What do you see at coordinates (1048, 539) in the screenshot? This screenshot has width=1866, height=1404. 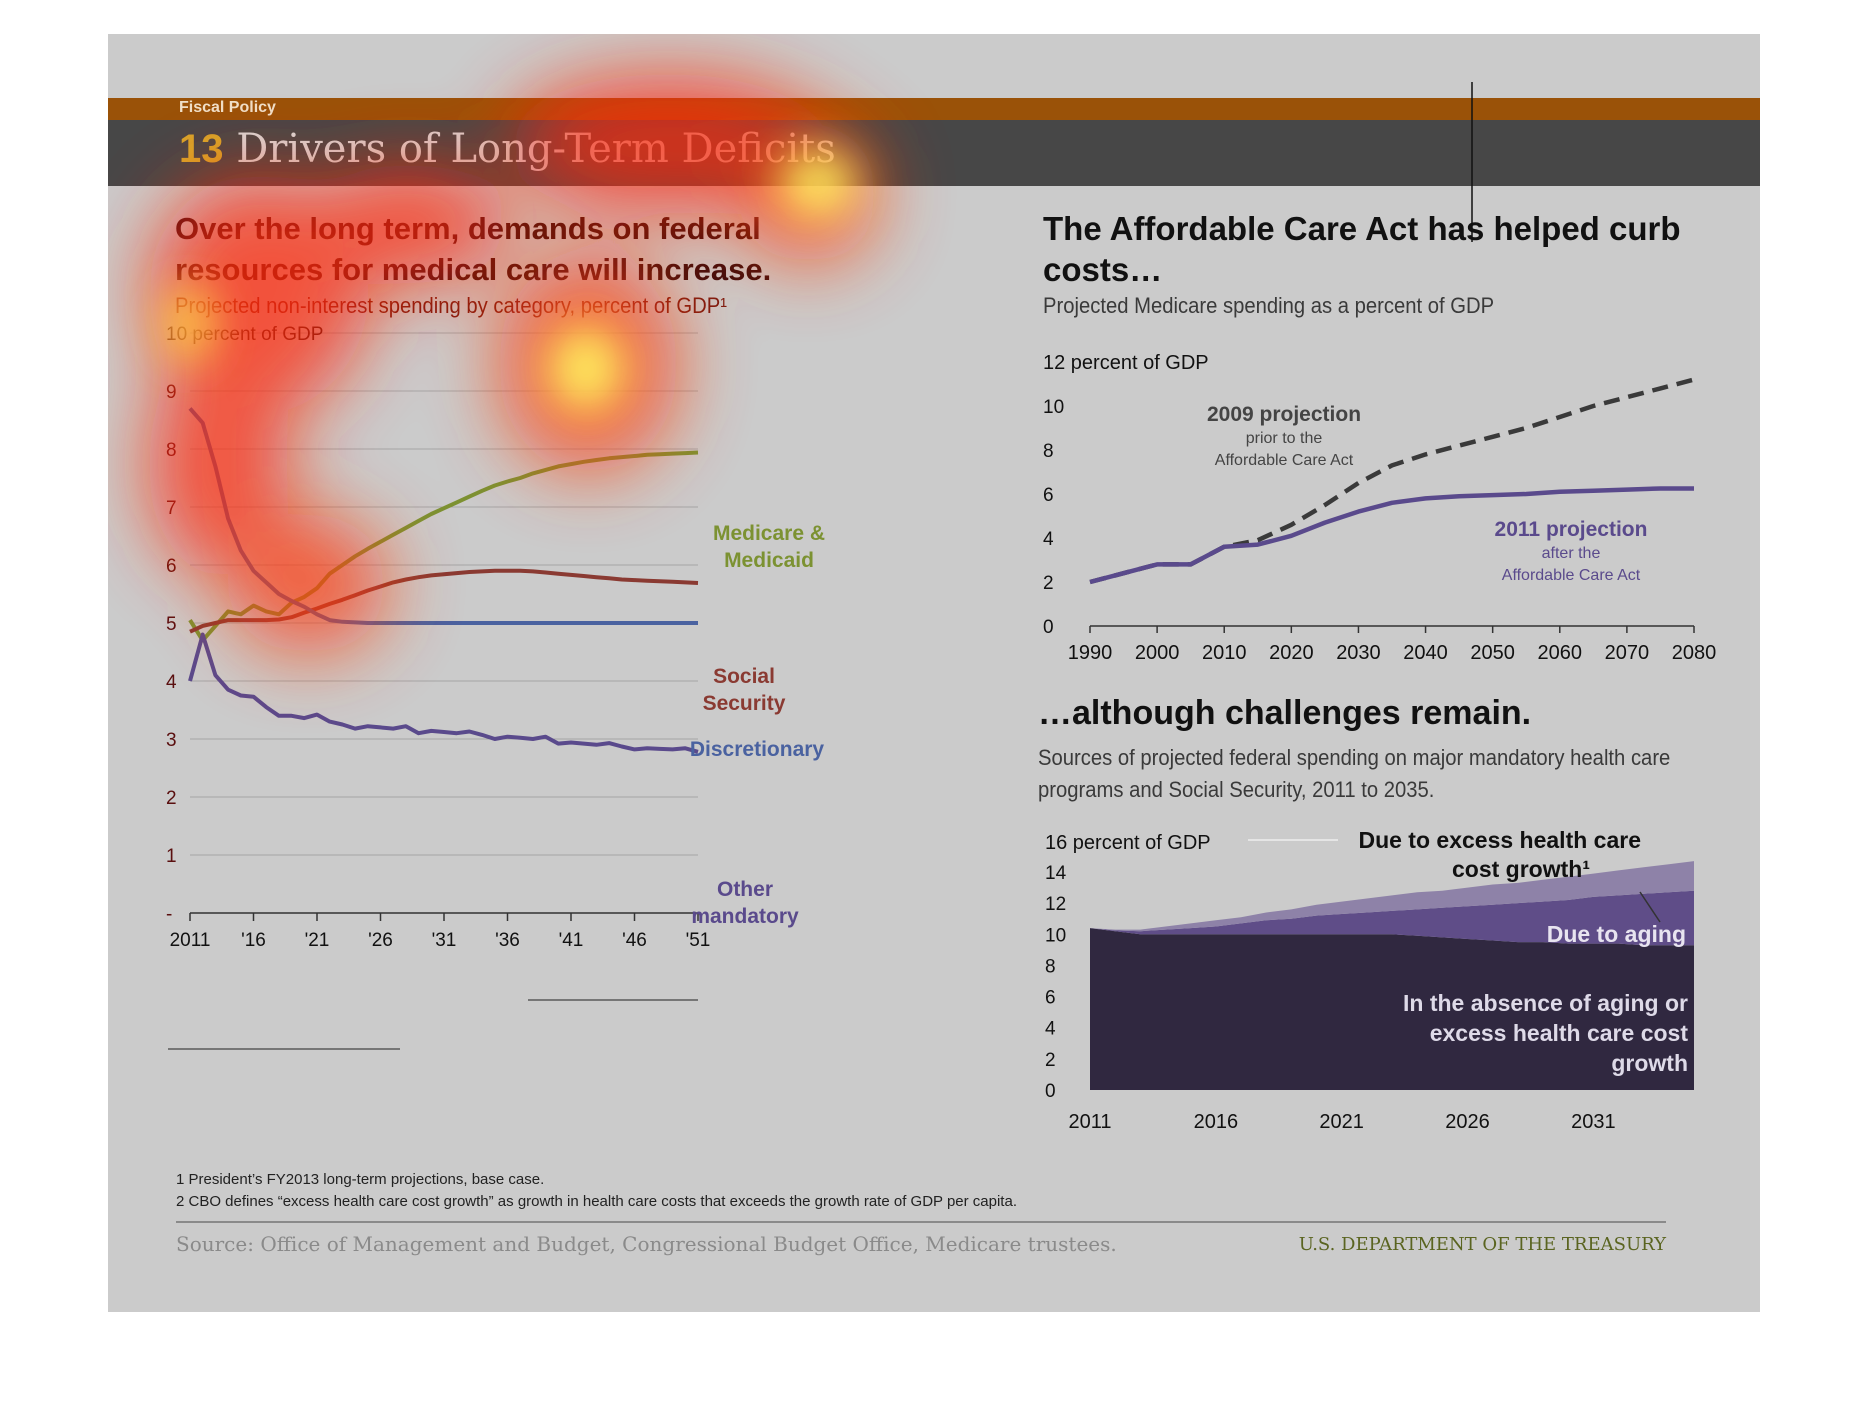 I see `top-chart-y-tick-label: 4` at bounding box center [1048, 539].